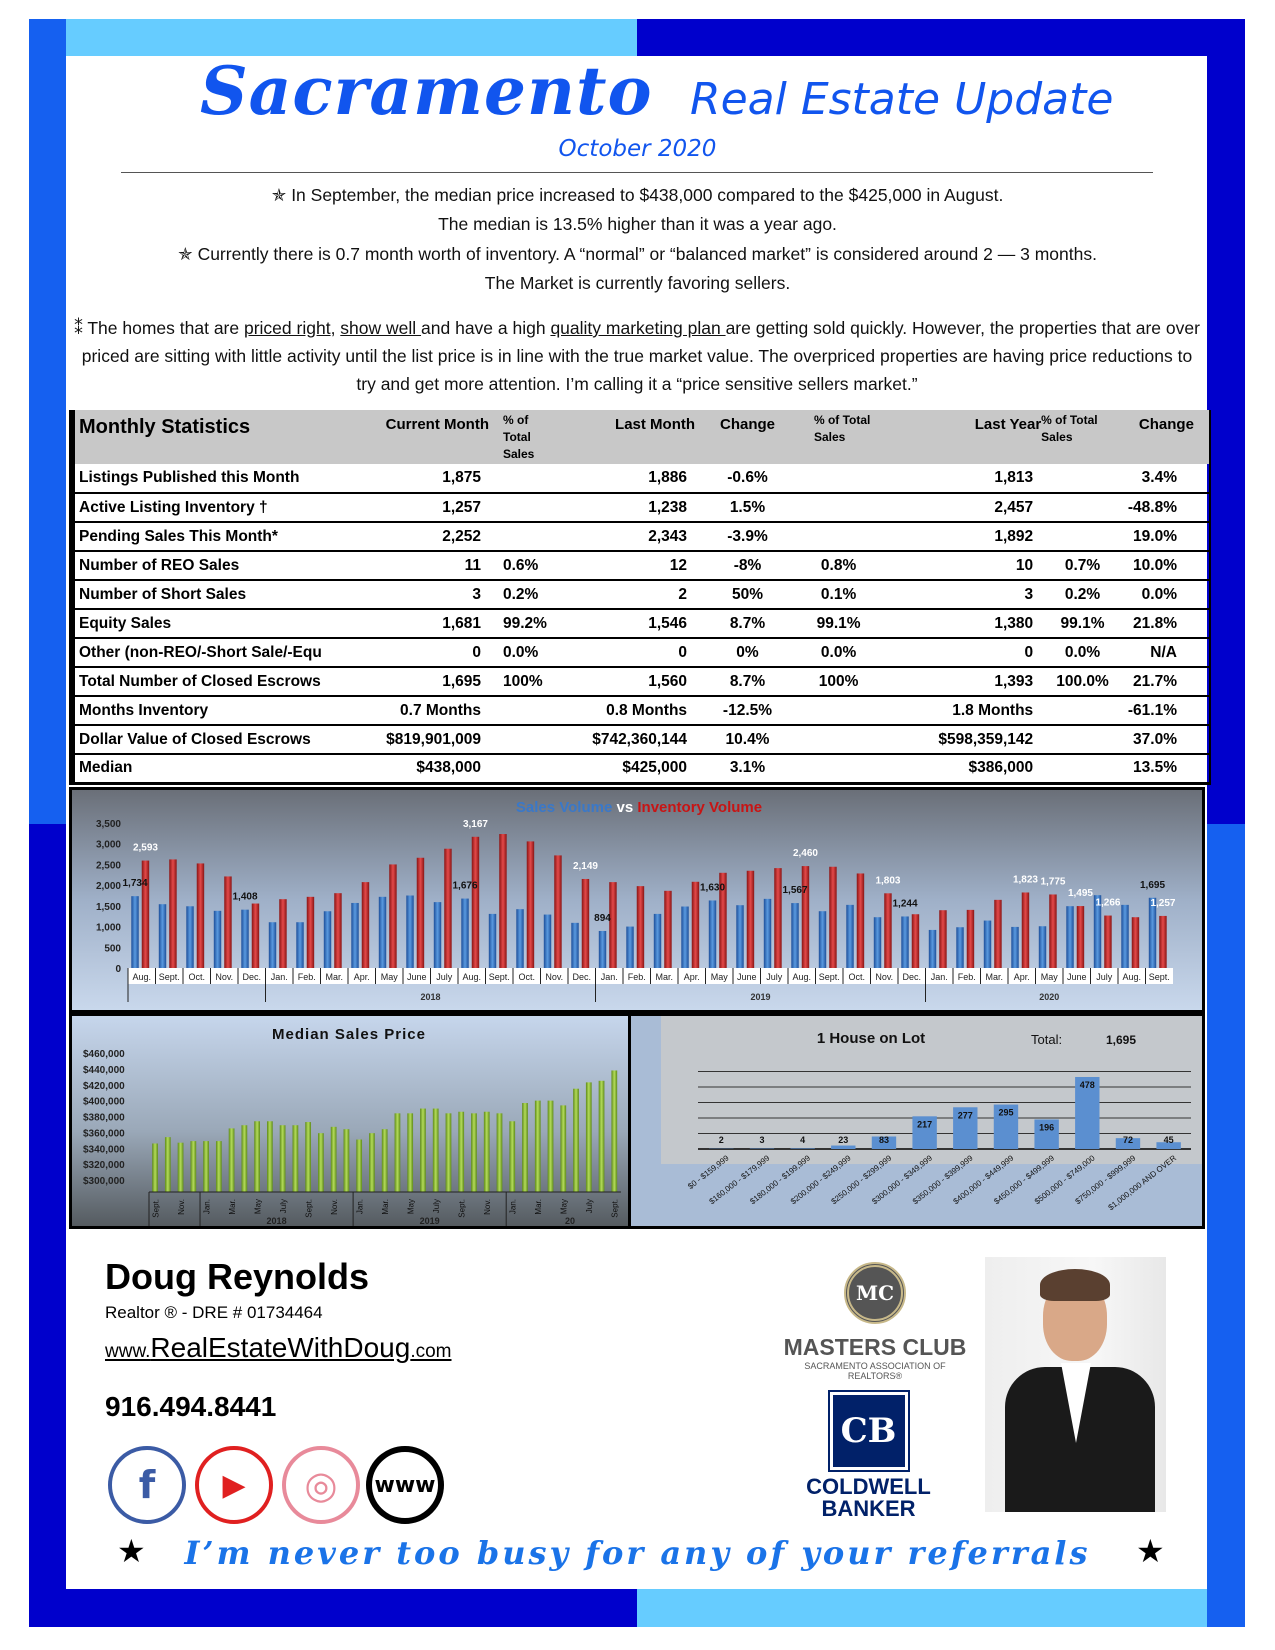  I want to click on title-real-estate-update: Real Estate Update, so click(902, 99).